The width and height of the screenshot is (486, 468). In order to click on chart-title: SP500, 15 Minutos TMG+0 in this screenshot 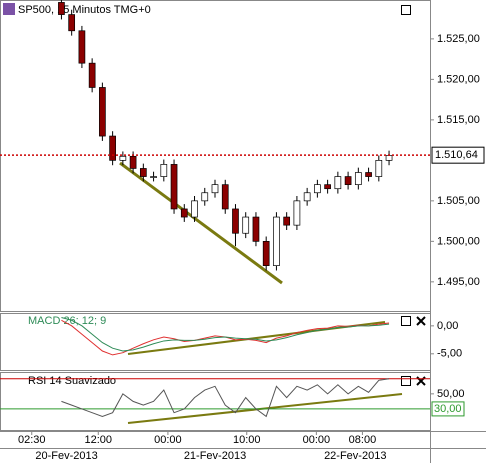, I will do `click(84, 10)`.